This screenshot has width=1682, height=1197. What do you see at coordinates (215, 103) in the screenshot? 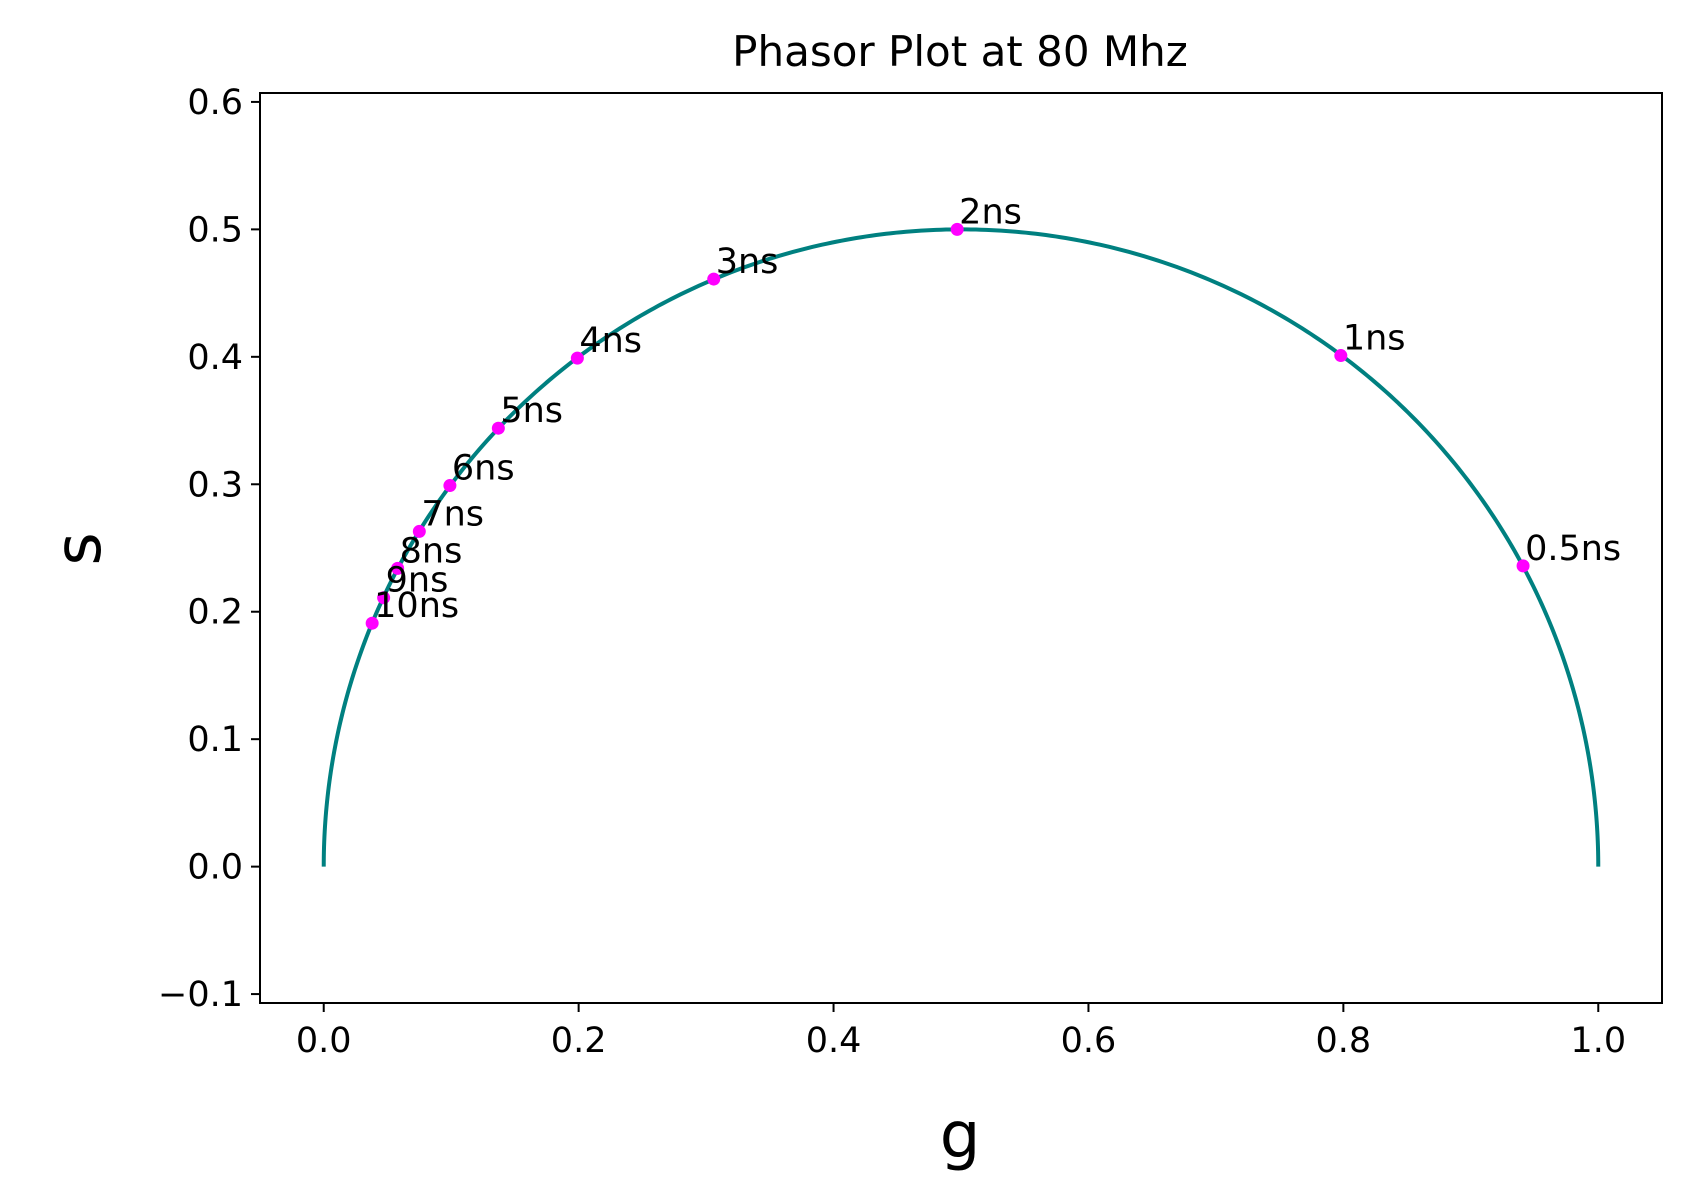
I see `y-tick-label: 0.6` at bounding box center [215, 103].